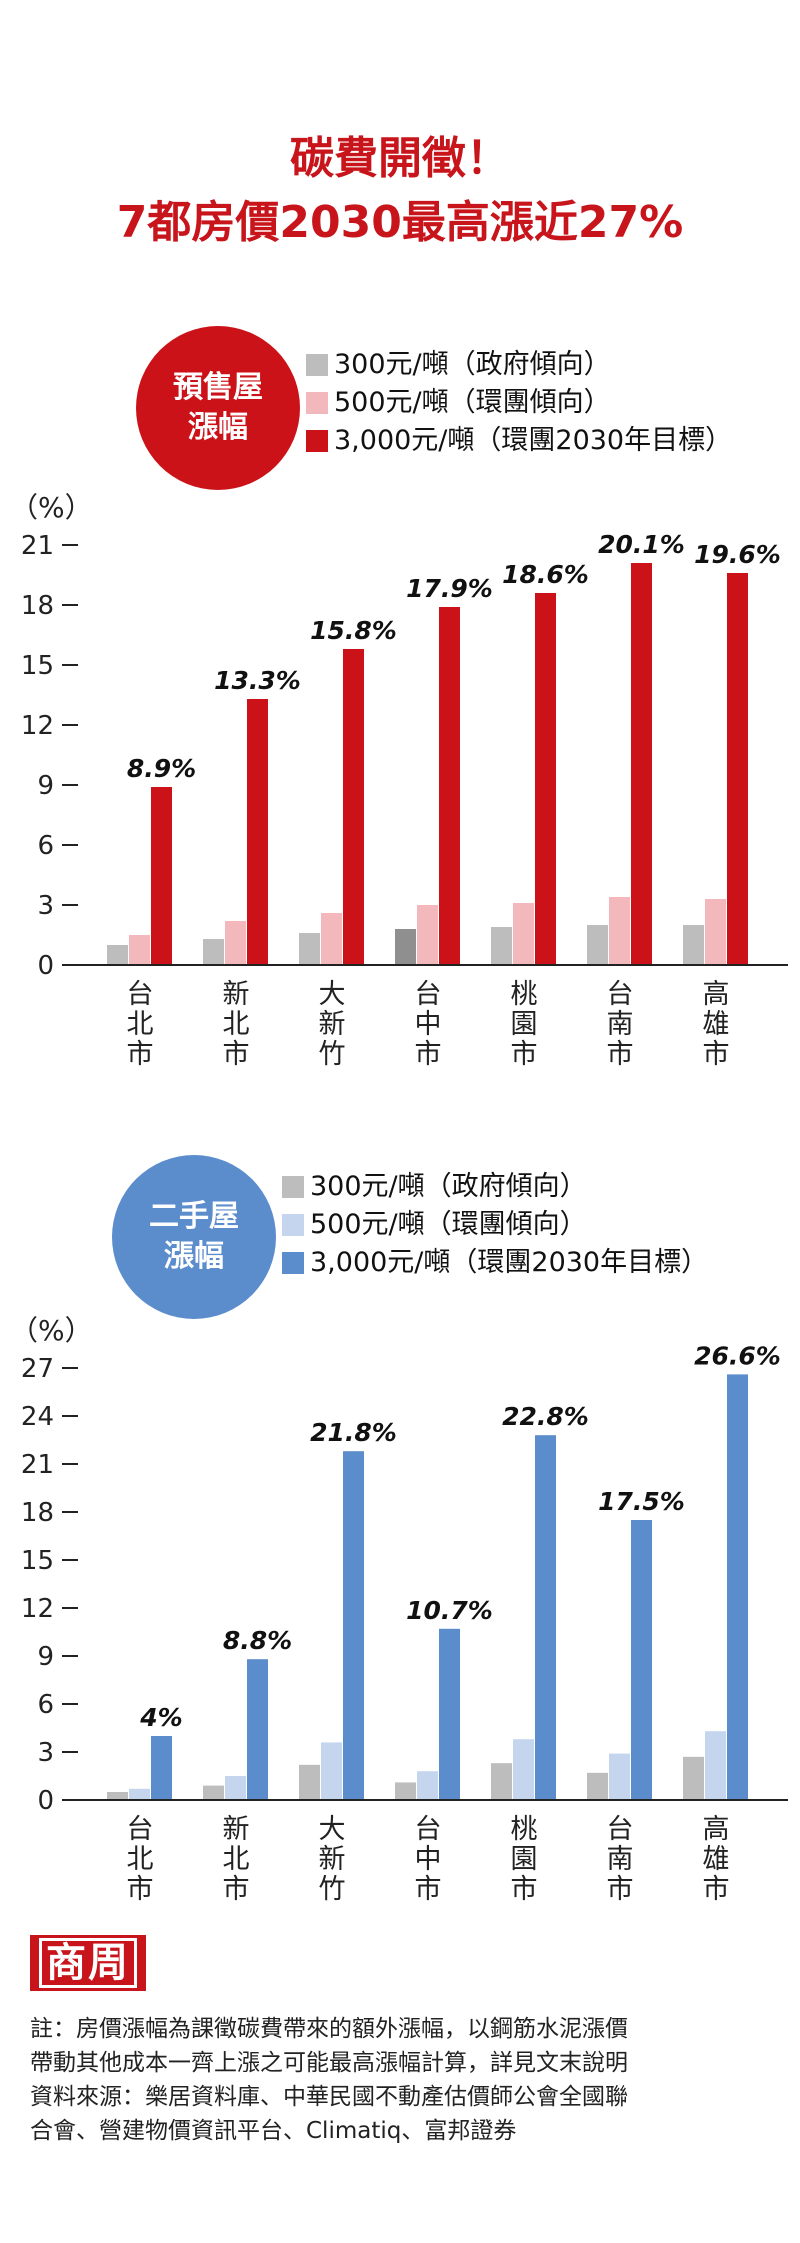  Describe the element at coordinates (236, 1859) in the screenshot. I see `existing-category-label: 北` at that location.